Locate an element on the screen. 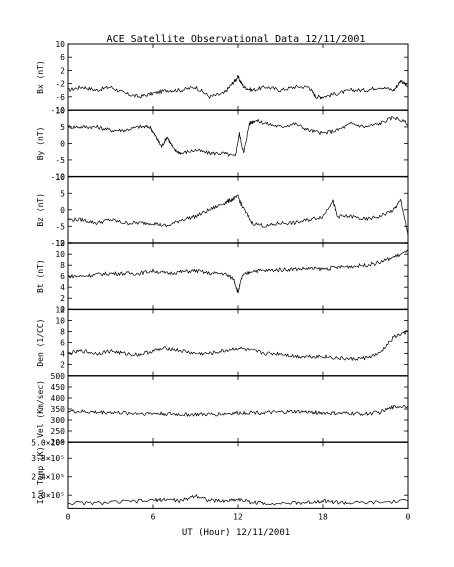  panel-2: By (nT) 10 5 0 -5 -10 is located at coordinates (222, 143).